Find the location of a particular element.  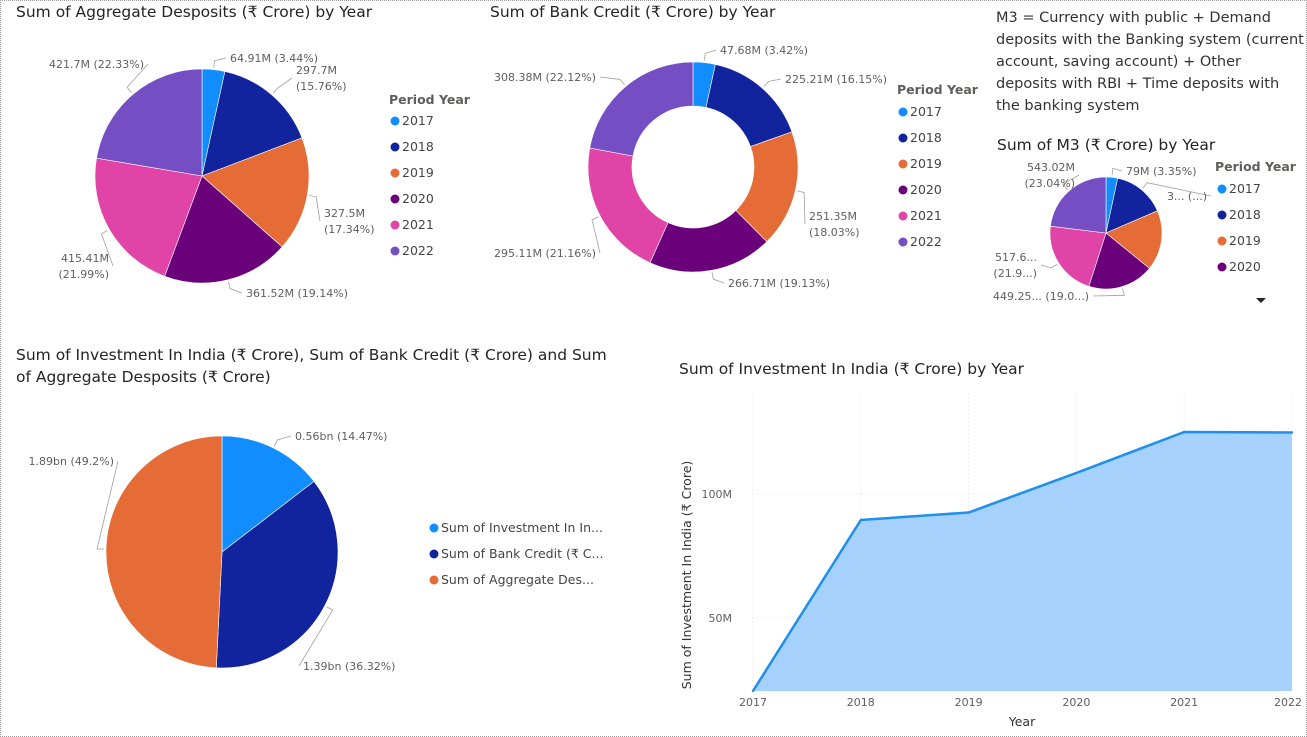

credit-legend-item: 2019 is located at coordinates (926, 163).